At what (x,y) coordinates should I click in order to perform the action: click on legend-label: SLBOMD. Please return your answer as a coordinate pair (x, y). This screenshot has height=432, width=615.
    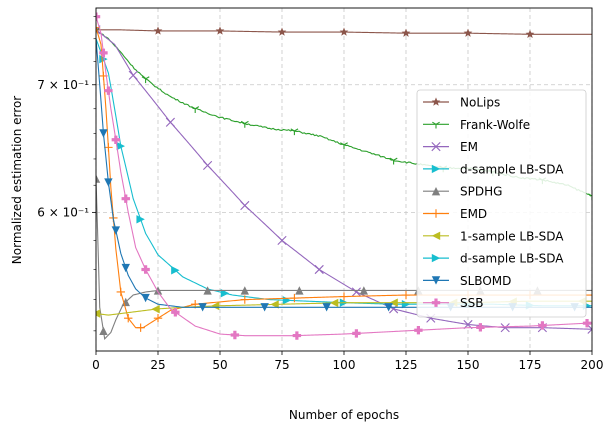
    Looking at the image, I should click on (485, 281).